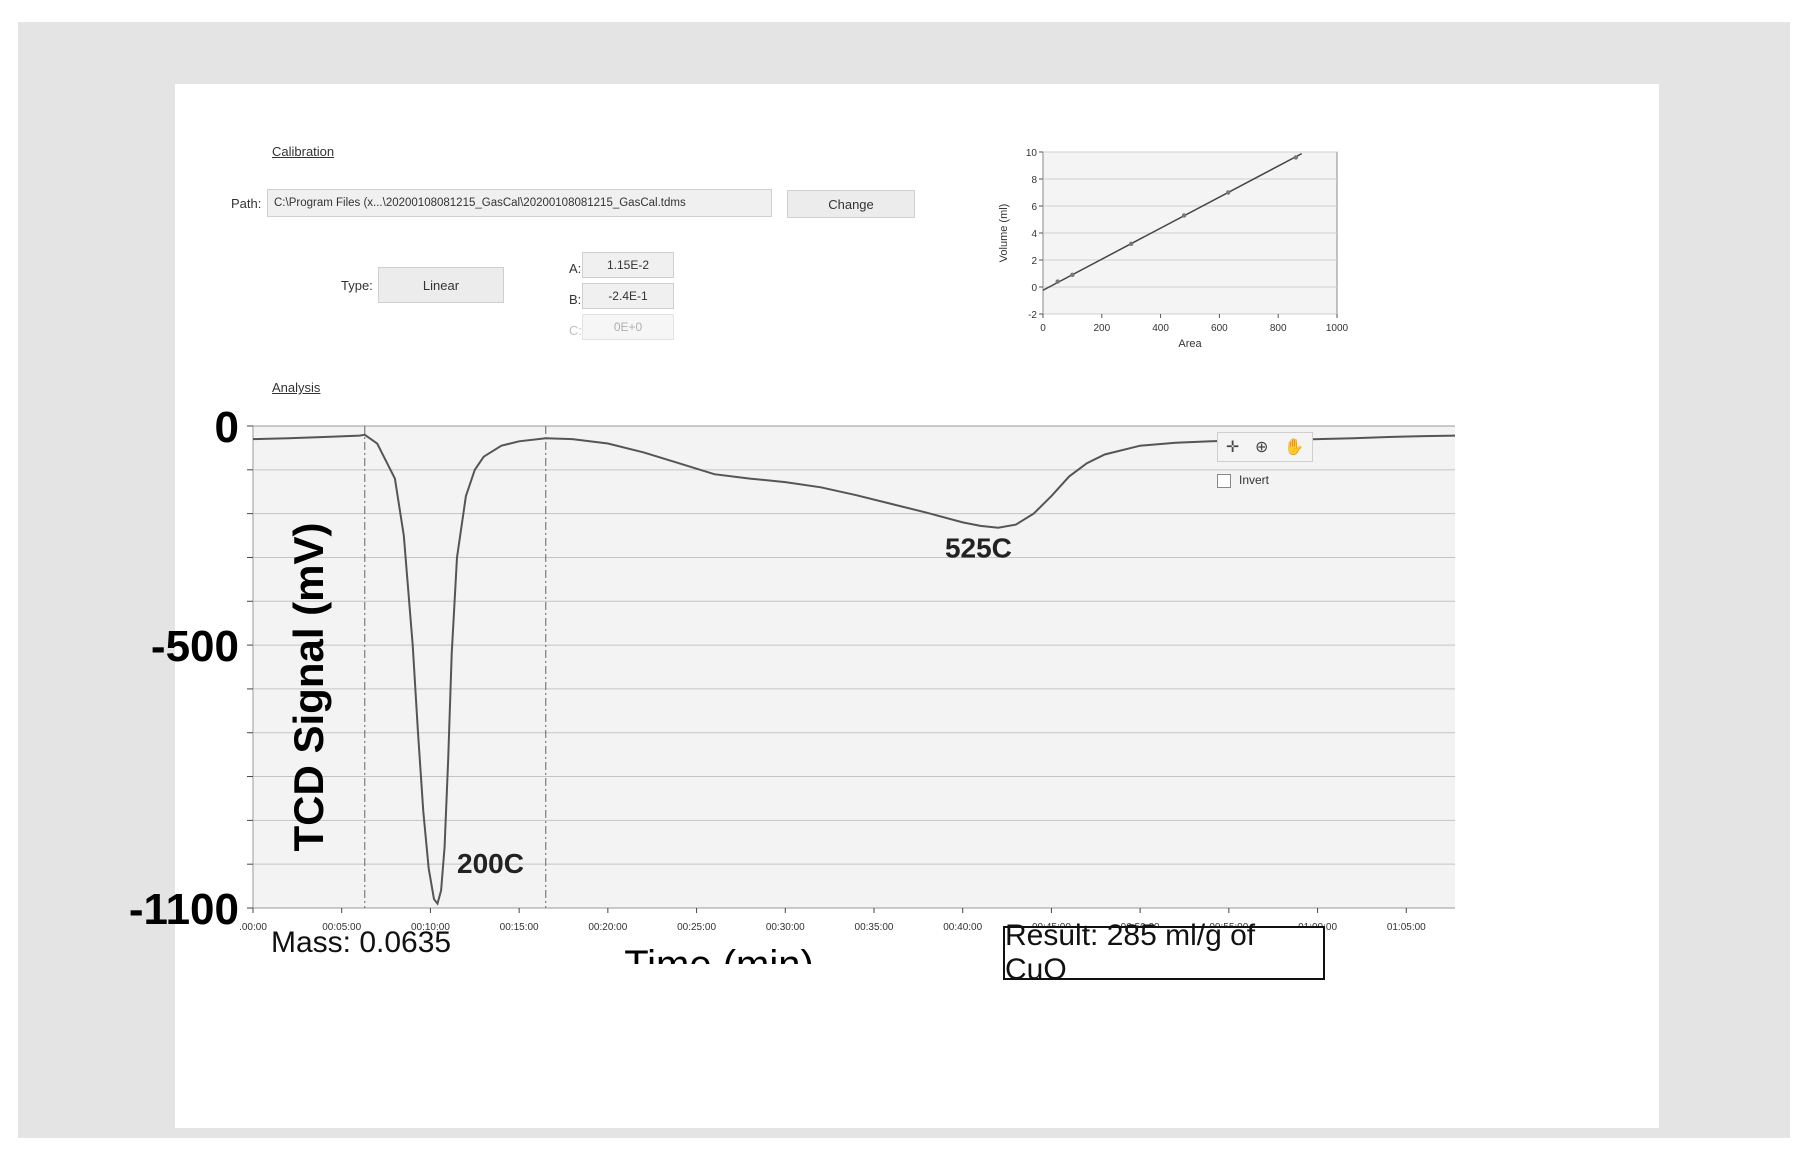  I want to click on chart-toolbar: ✛ ⊕ ✋, so click(1265, 447).